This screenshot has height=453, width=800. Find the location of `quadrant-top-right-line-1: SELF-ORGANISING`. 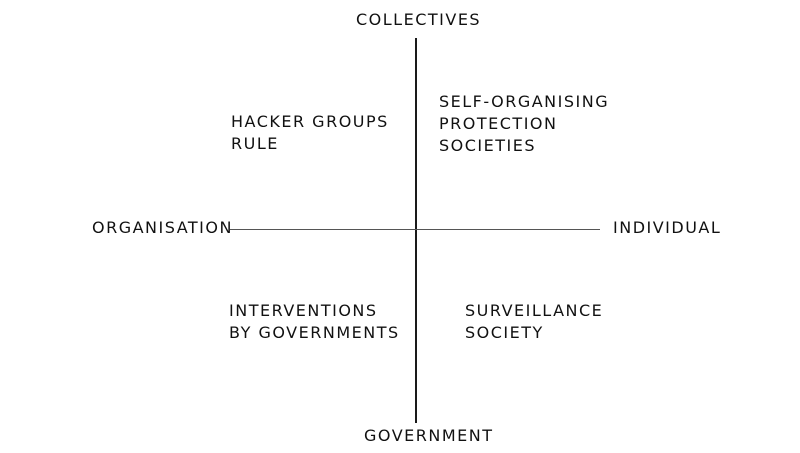

quadrant-top-right-line-1: SELF-ORGANISING is located at coordinates (524, 101).